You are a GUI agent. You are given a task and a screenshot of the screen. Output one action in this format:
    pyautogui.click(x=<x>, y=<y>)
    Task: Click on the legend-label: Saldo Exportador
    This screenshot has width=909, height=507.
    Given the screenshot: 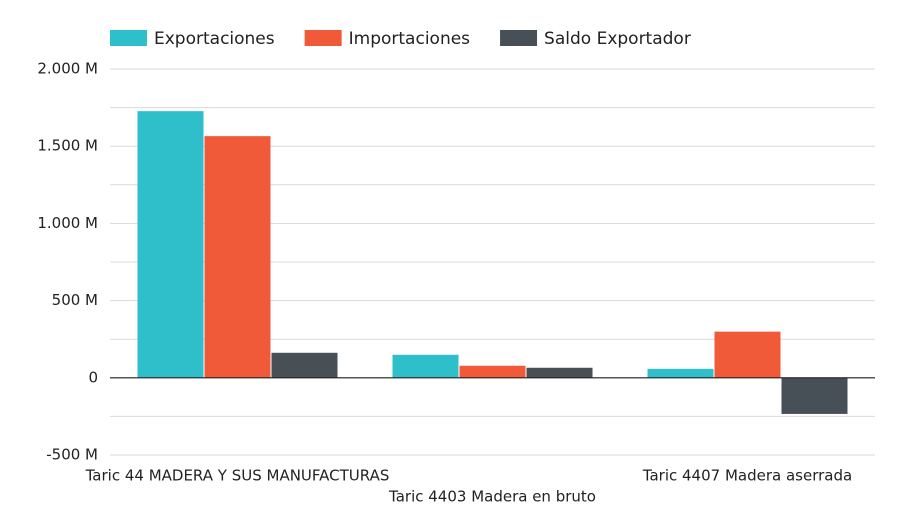 What is the action you would take?
    pyautogui.click(x=617, y=39)
    